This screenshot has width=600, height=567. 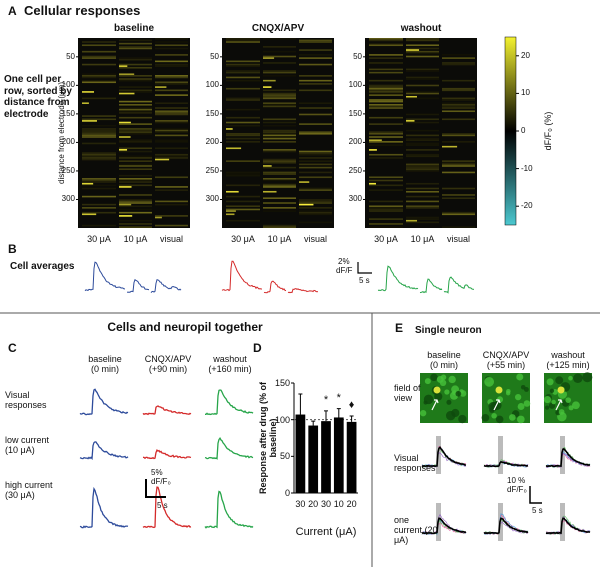 What do you see at coordinates (230, 369) in the screenshot?
I see `condition-time: (+160 min)` at bounding box center [230, 369].